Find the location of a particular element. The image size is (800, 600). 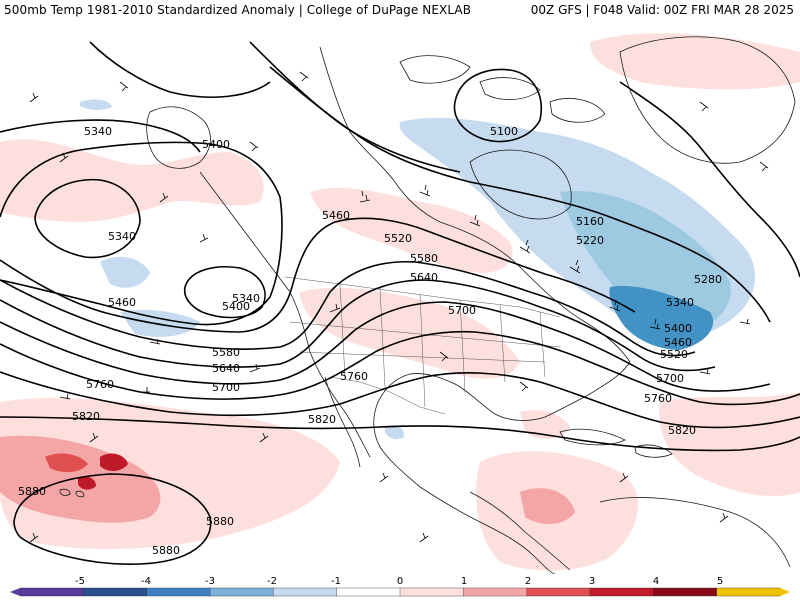

west-coast is located at coordinates (285, 314).